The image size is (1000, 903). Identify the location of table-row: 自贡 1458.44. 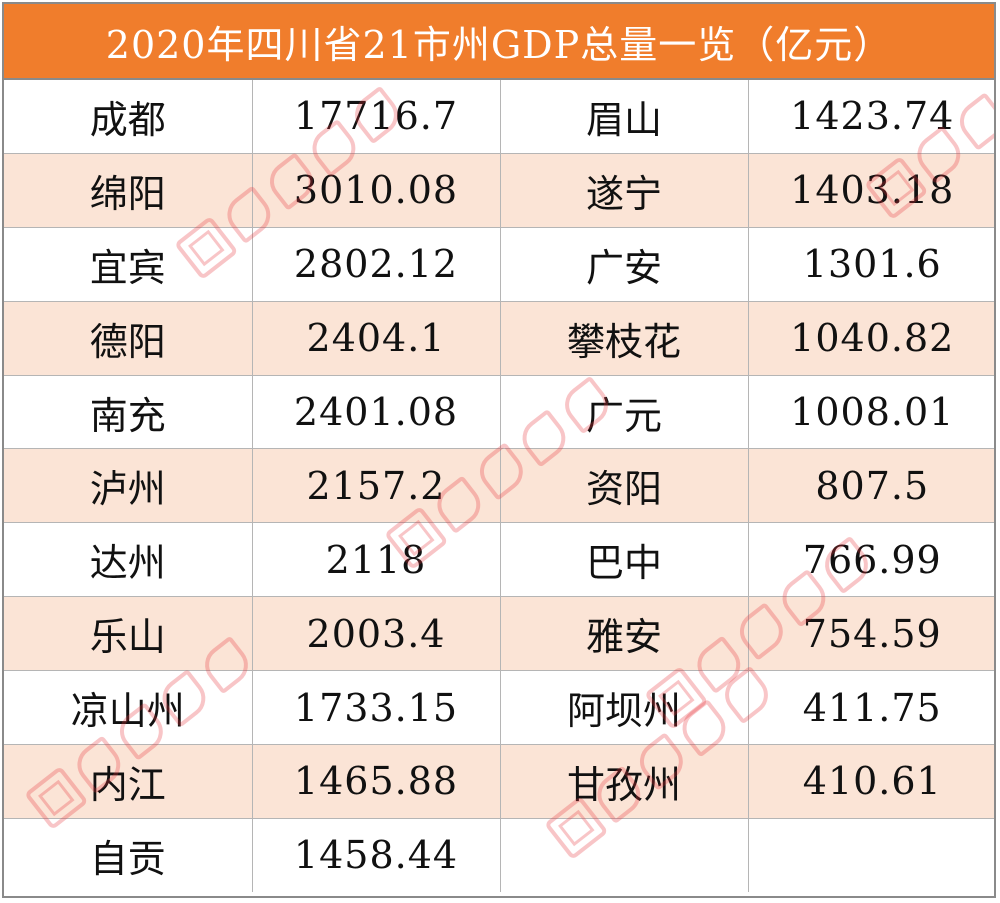
(499, 854).